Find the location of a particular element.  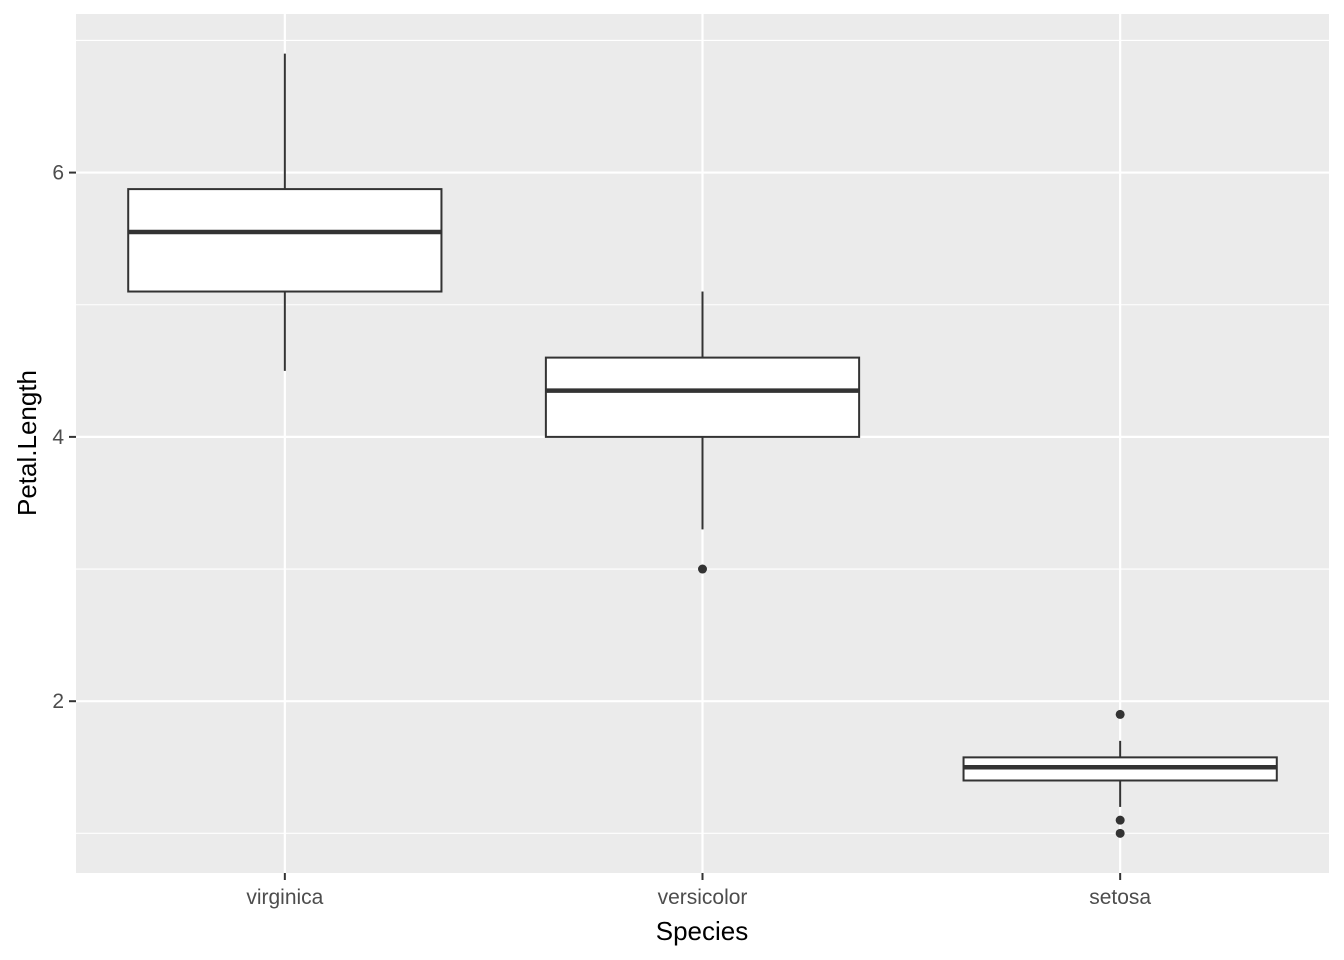

y-axis-title: Petal.Length is located at coordinates (27, 443).